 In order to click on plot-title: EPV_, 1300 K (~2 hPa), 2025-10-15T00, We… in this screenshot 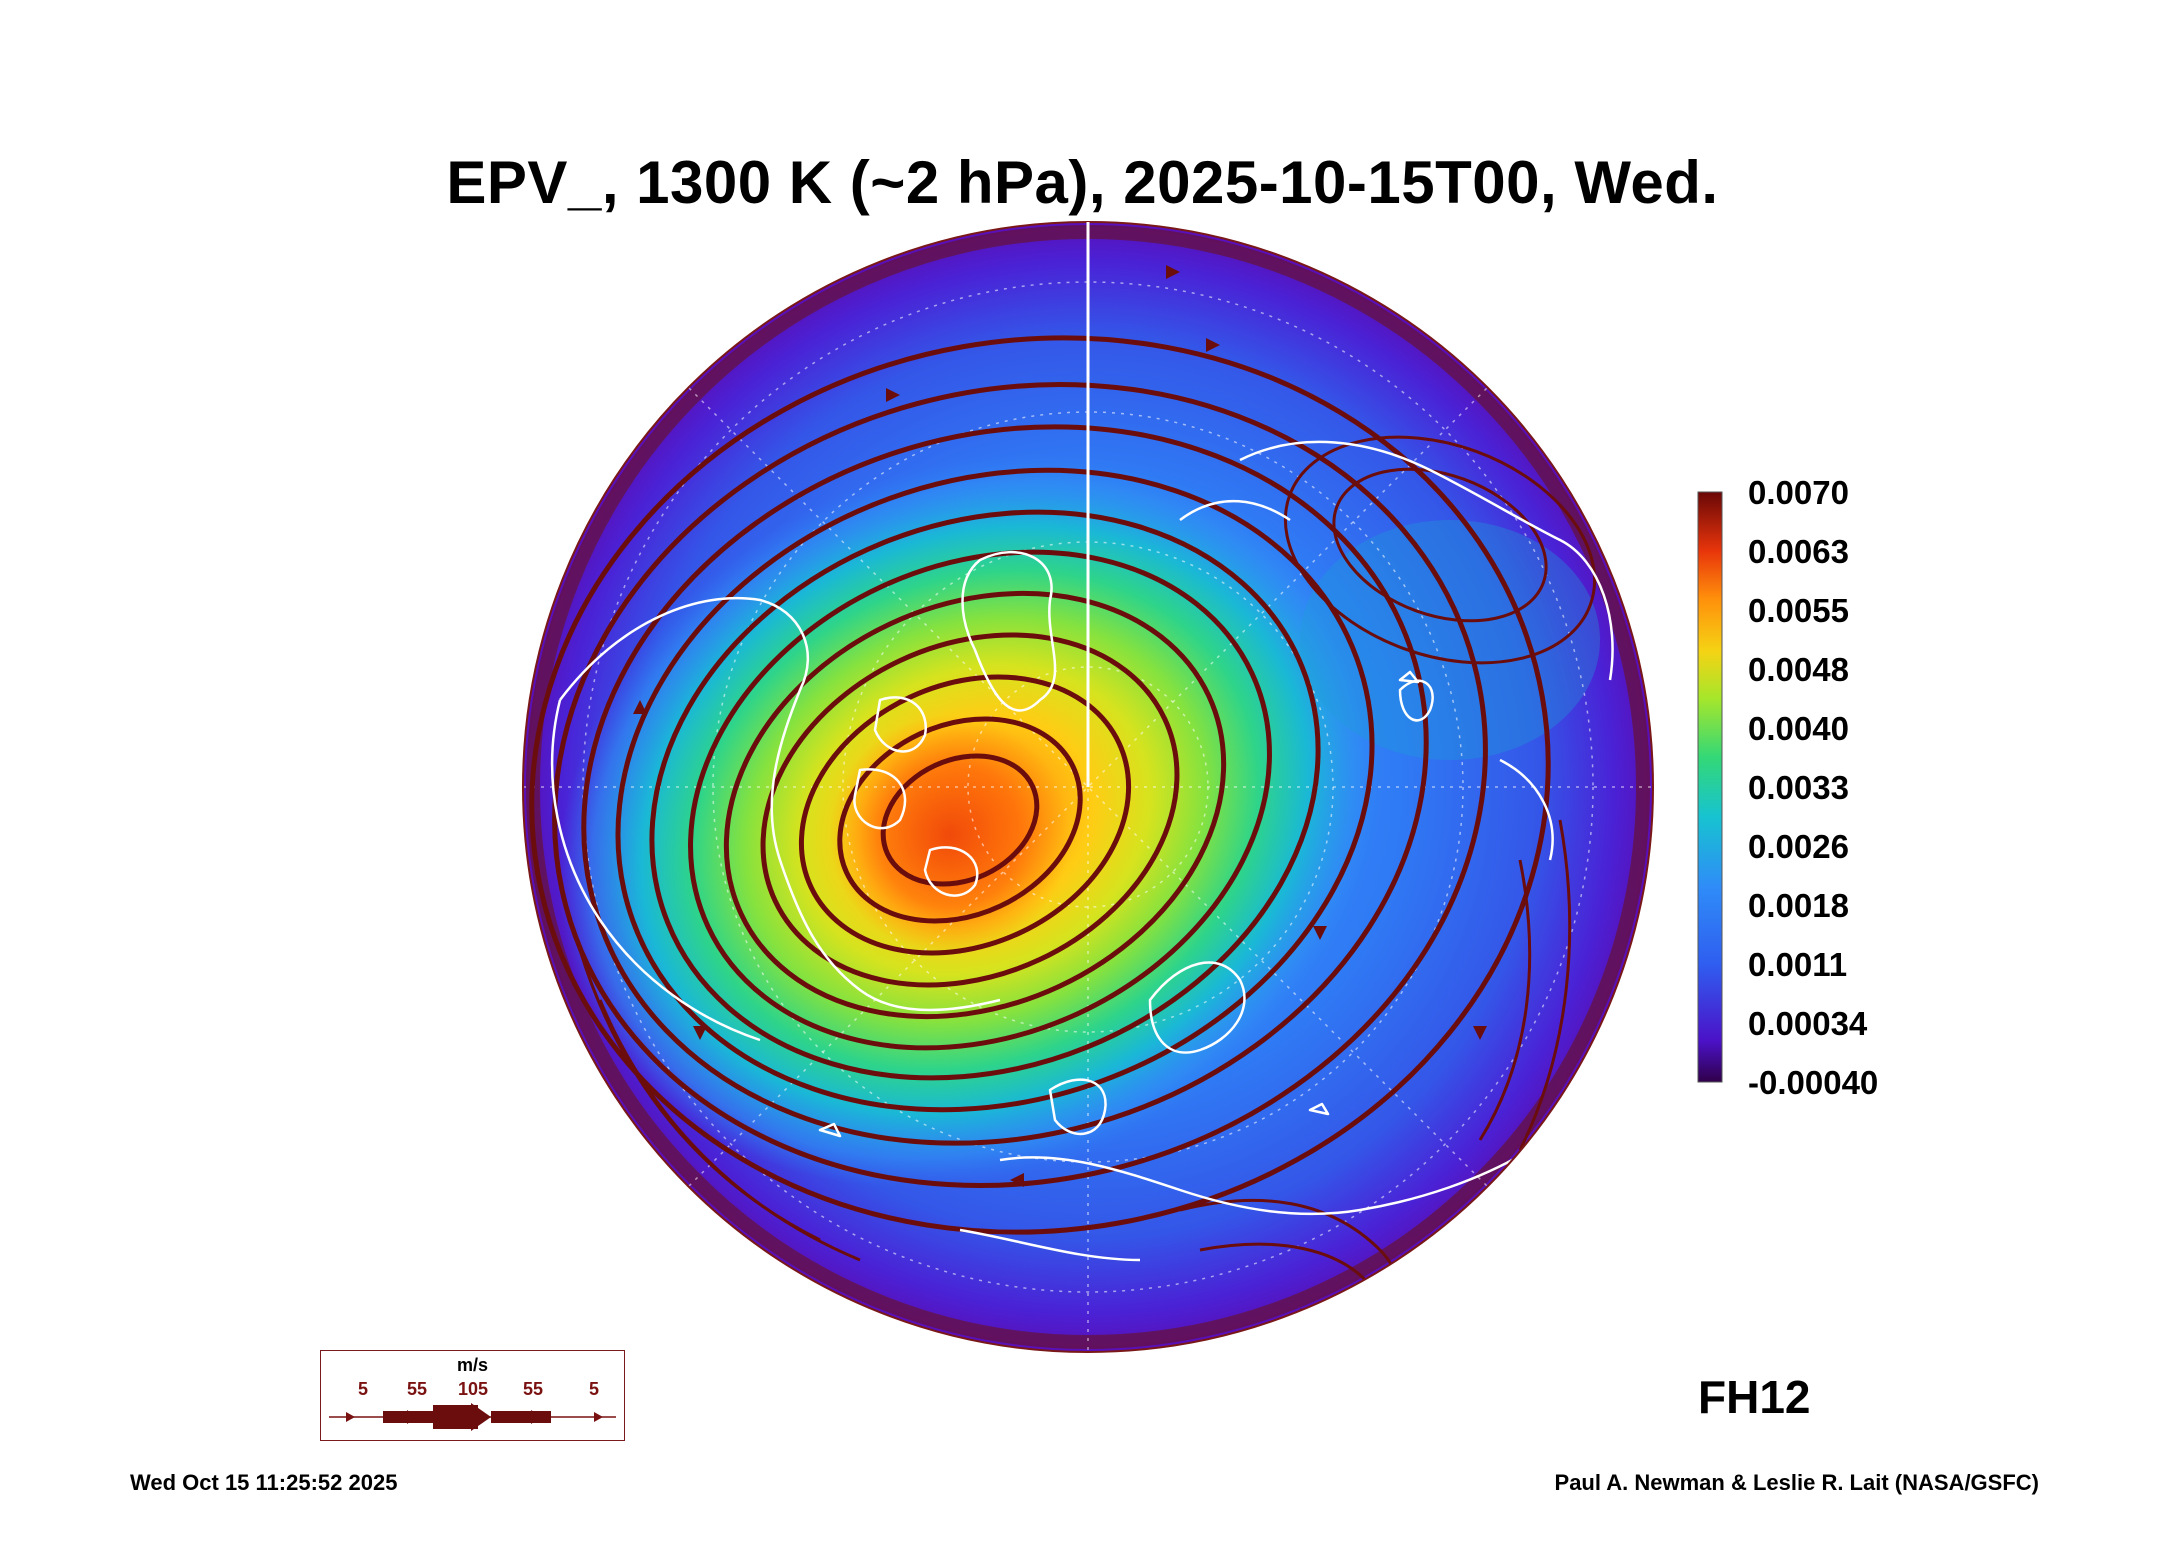, I will do `click(1082, 182)`.